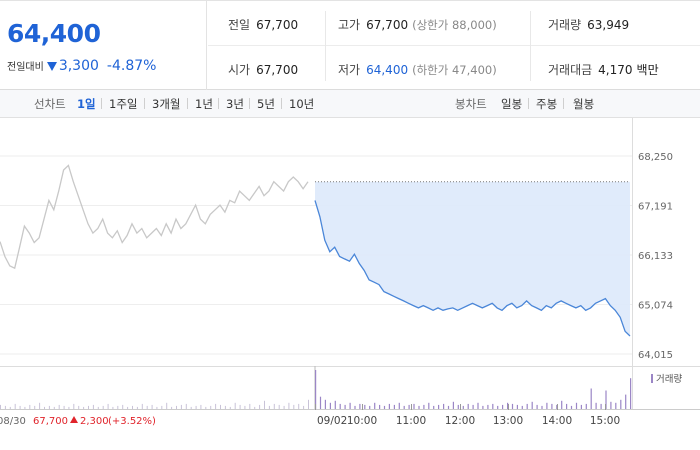  I want to click on tab-monthly-candle: 월봉, so click(584, 104).